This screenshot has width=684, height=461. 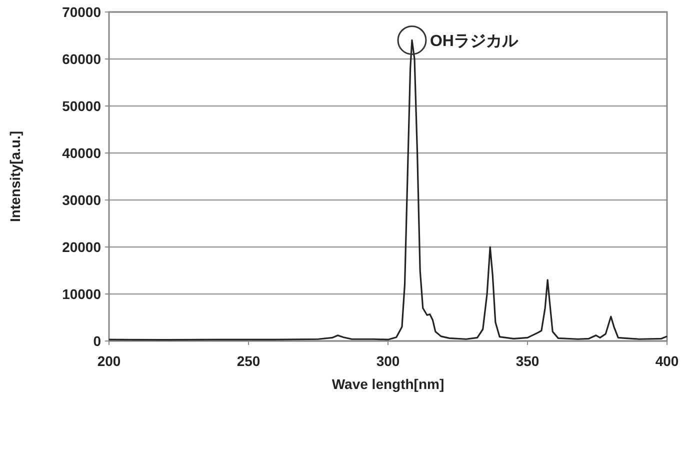 I want to click on x-tick-label: 400, so click(x=667, y=361).